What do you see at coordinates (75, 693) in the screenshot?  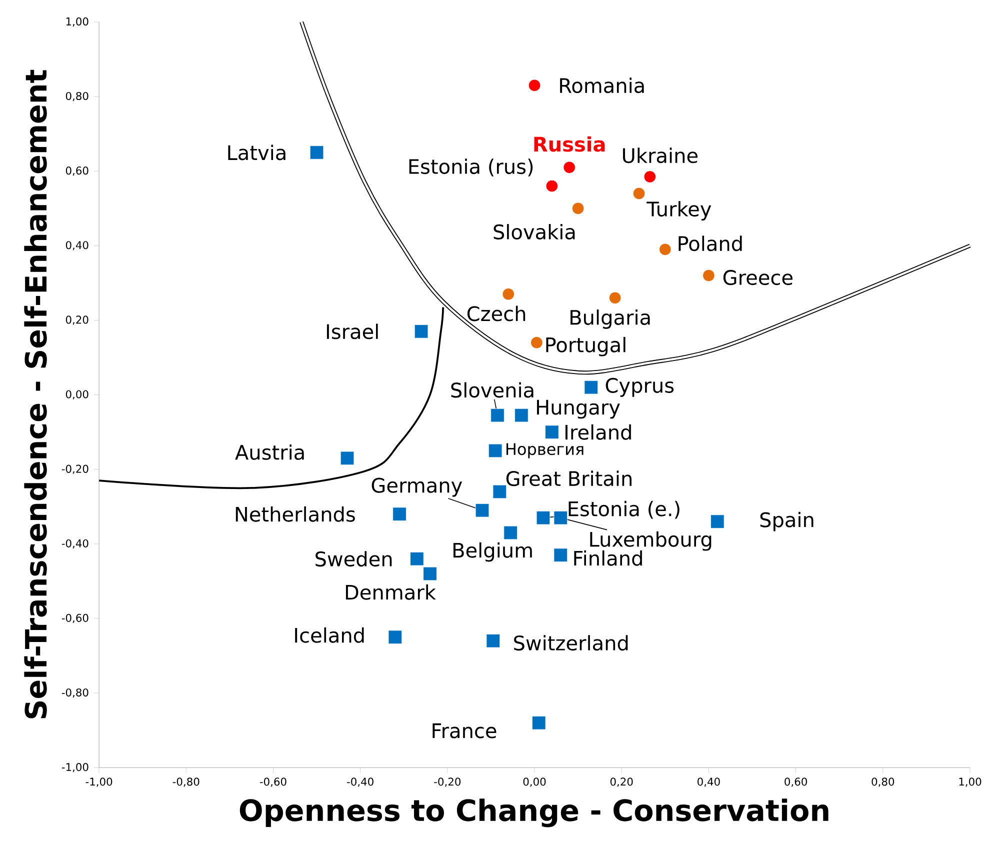 I see `y-tick-label: -0,80` at bounding box center [75, 693].